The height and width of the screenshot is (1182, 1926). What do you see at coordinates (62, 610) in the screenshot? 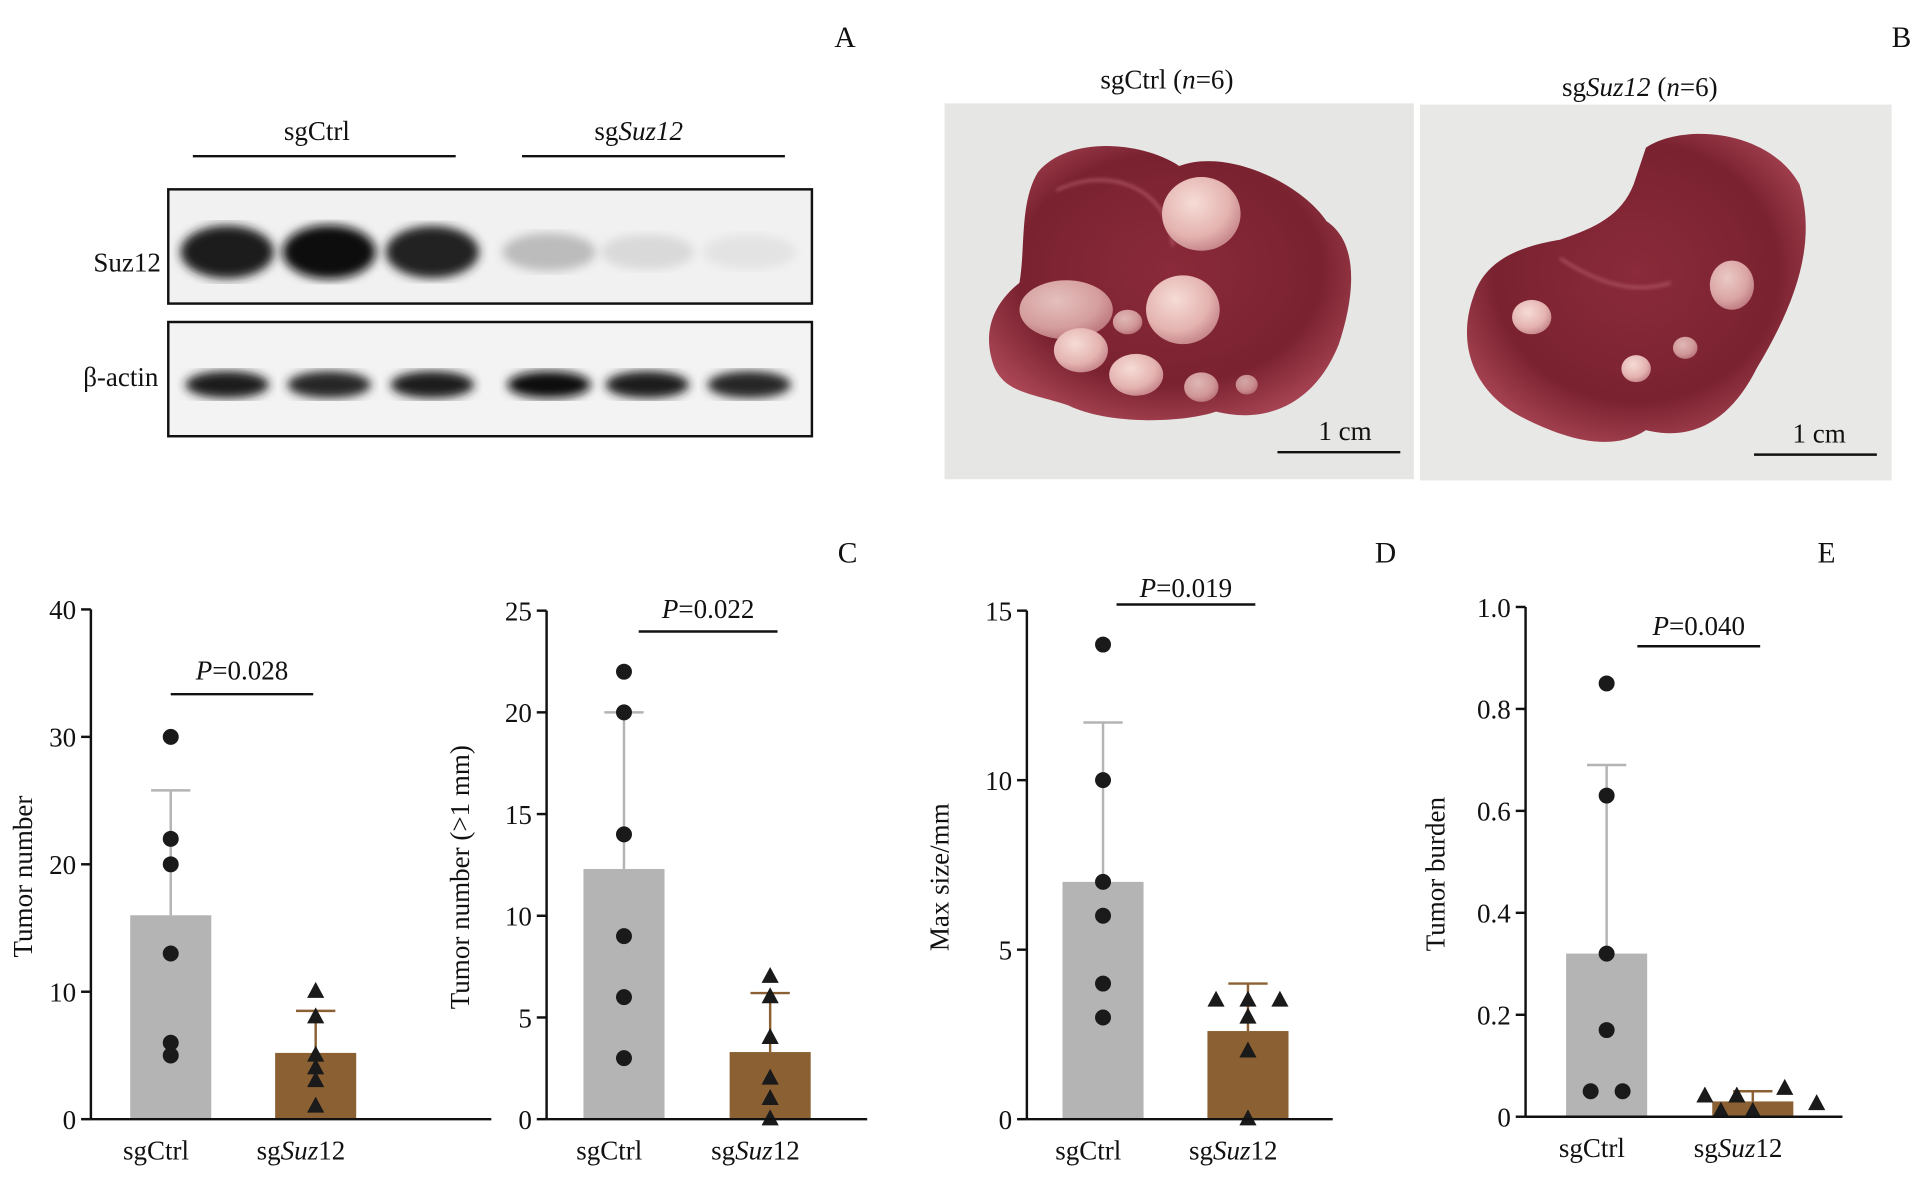
I see `y-tick-label: 40` at bounding box center [62, 610].